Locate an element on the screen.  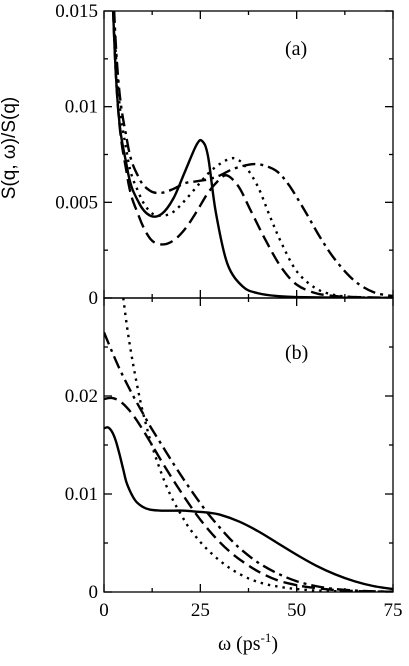
y-tick-label-a: 0 is located at coordinates (94, 298).